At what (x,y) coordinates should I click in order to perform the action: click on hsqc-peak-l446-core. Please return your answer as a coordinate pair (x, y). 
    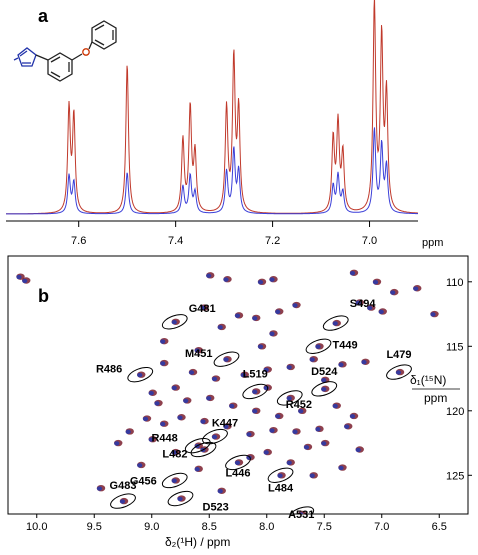
    Looking at the image, I should click on (237, 462).